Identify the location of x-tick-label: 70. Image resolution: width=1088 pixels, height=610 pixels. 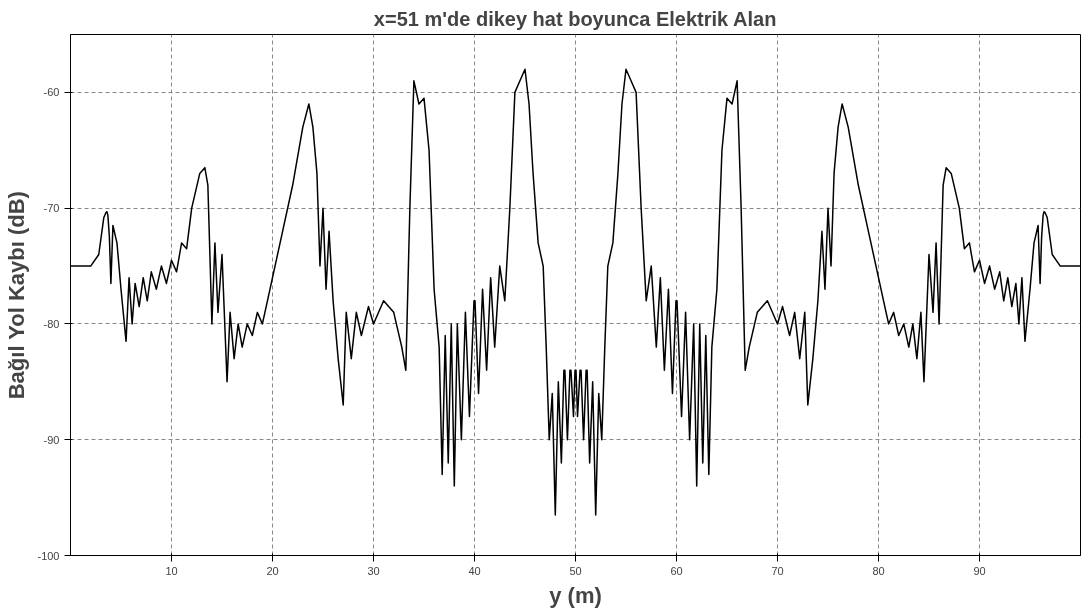
(777, 570).